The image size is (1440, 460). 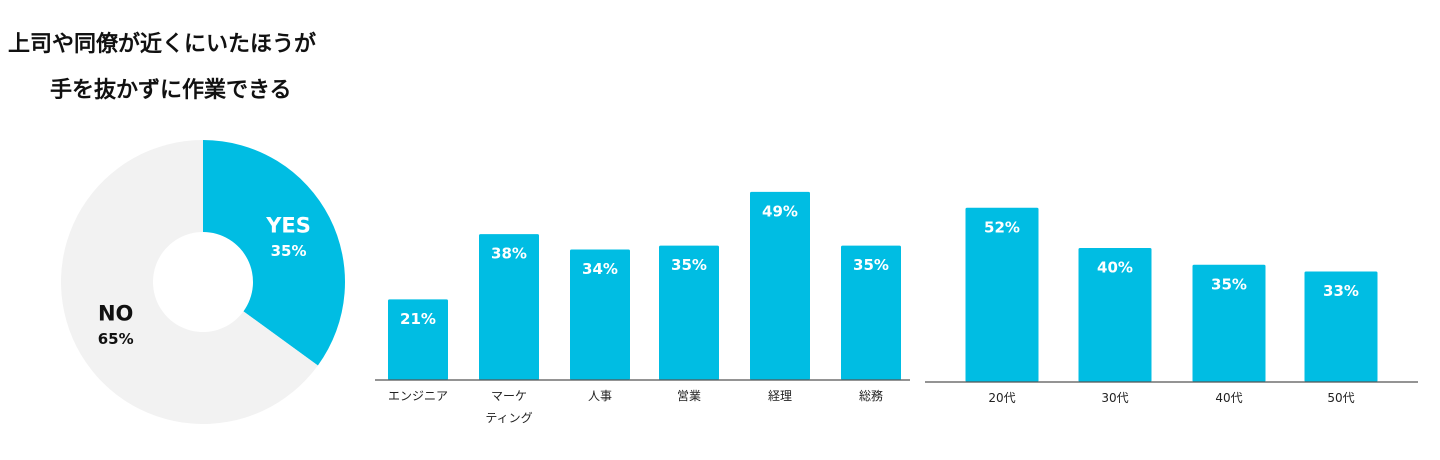 What do you see at coordinates (870, 396) in the screenshot?
I see `x-tick-label: 総務` at bounding box center [870, 396].